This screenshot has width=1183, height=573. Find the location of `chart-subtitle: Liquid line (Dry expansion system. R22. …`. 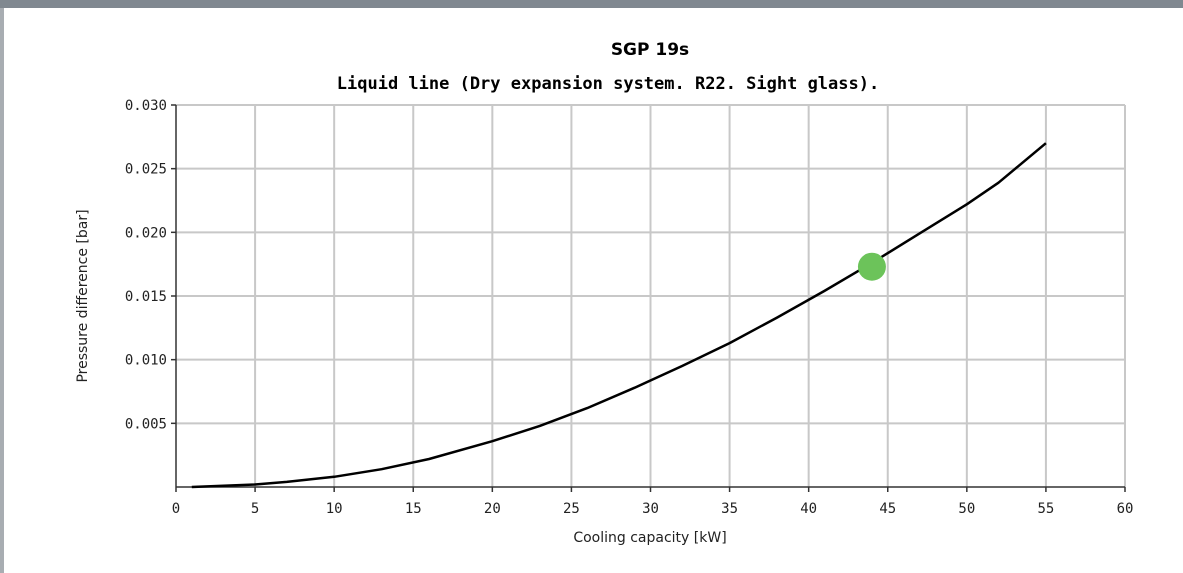

chart-subtitle: Liquid line (Dry expansion system. R22. … is located at coordinates (608, 84).